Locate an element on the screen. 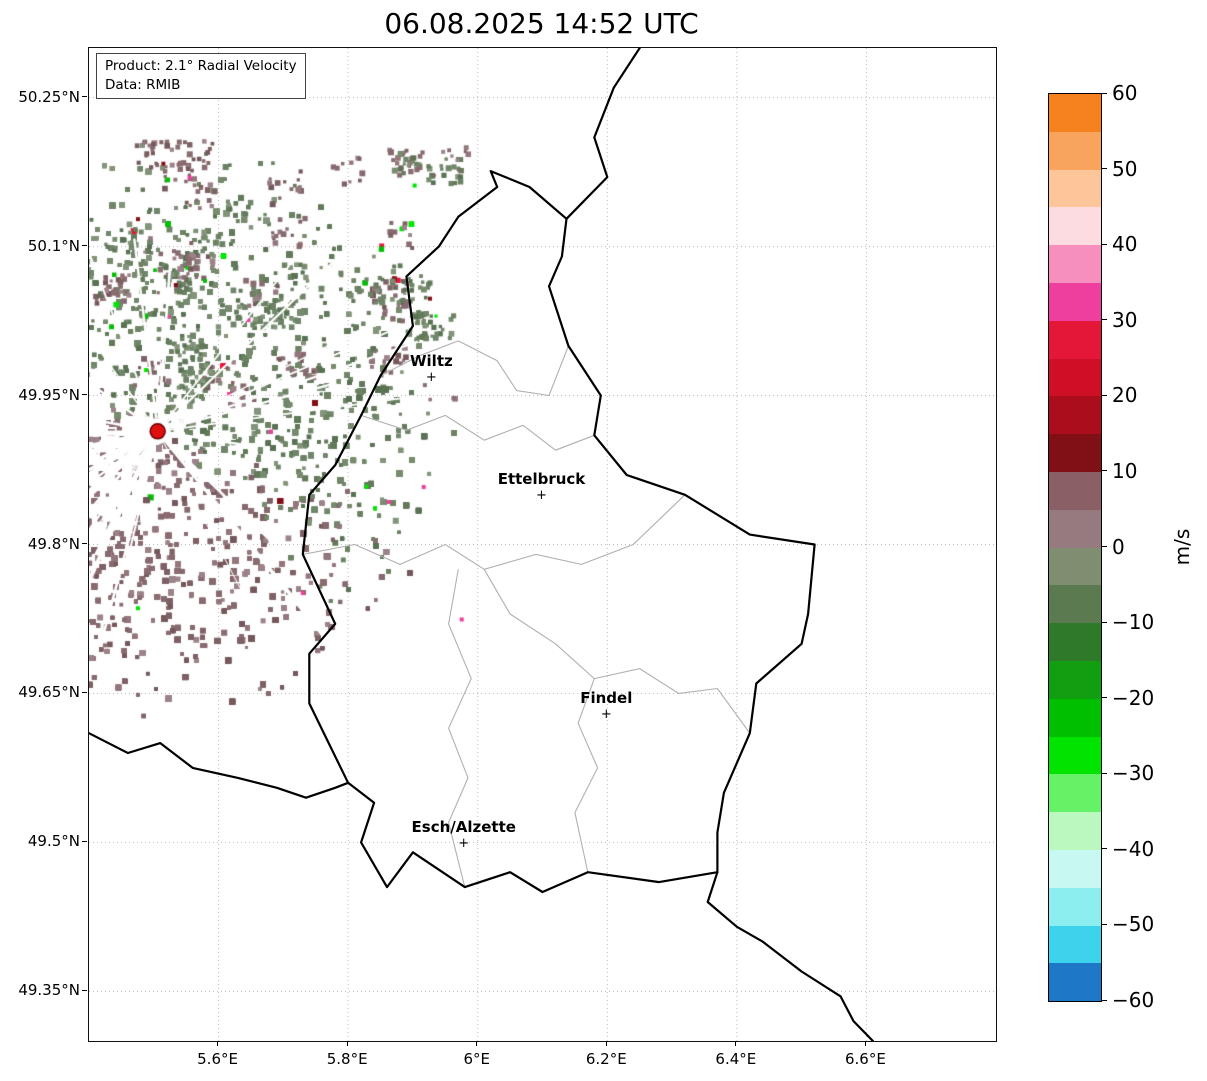 The height and width of the screenshot is (1081, 1207). colorbar-bands is located at coordinates (1075, 548).